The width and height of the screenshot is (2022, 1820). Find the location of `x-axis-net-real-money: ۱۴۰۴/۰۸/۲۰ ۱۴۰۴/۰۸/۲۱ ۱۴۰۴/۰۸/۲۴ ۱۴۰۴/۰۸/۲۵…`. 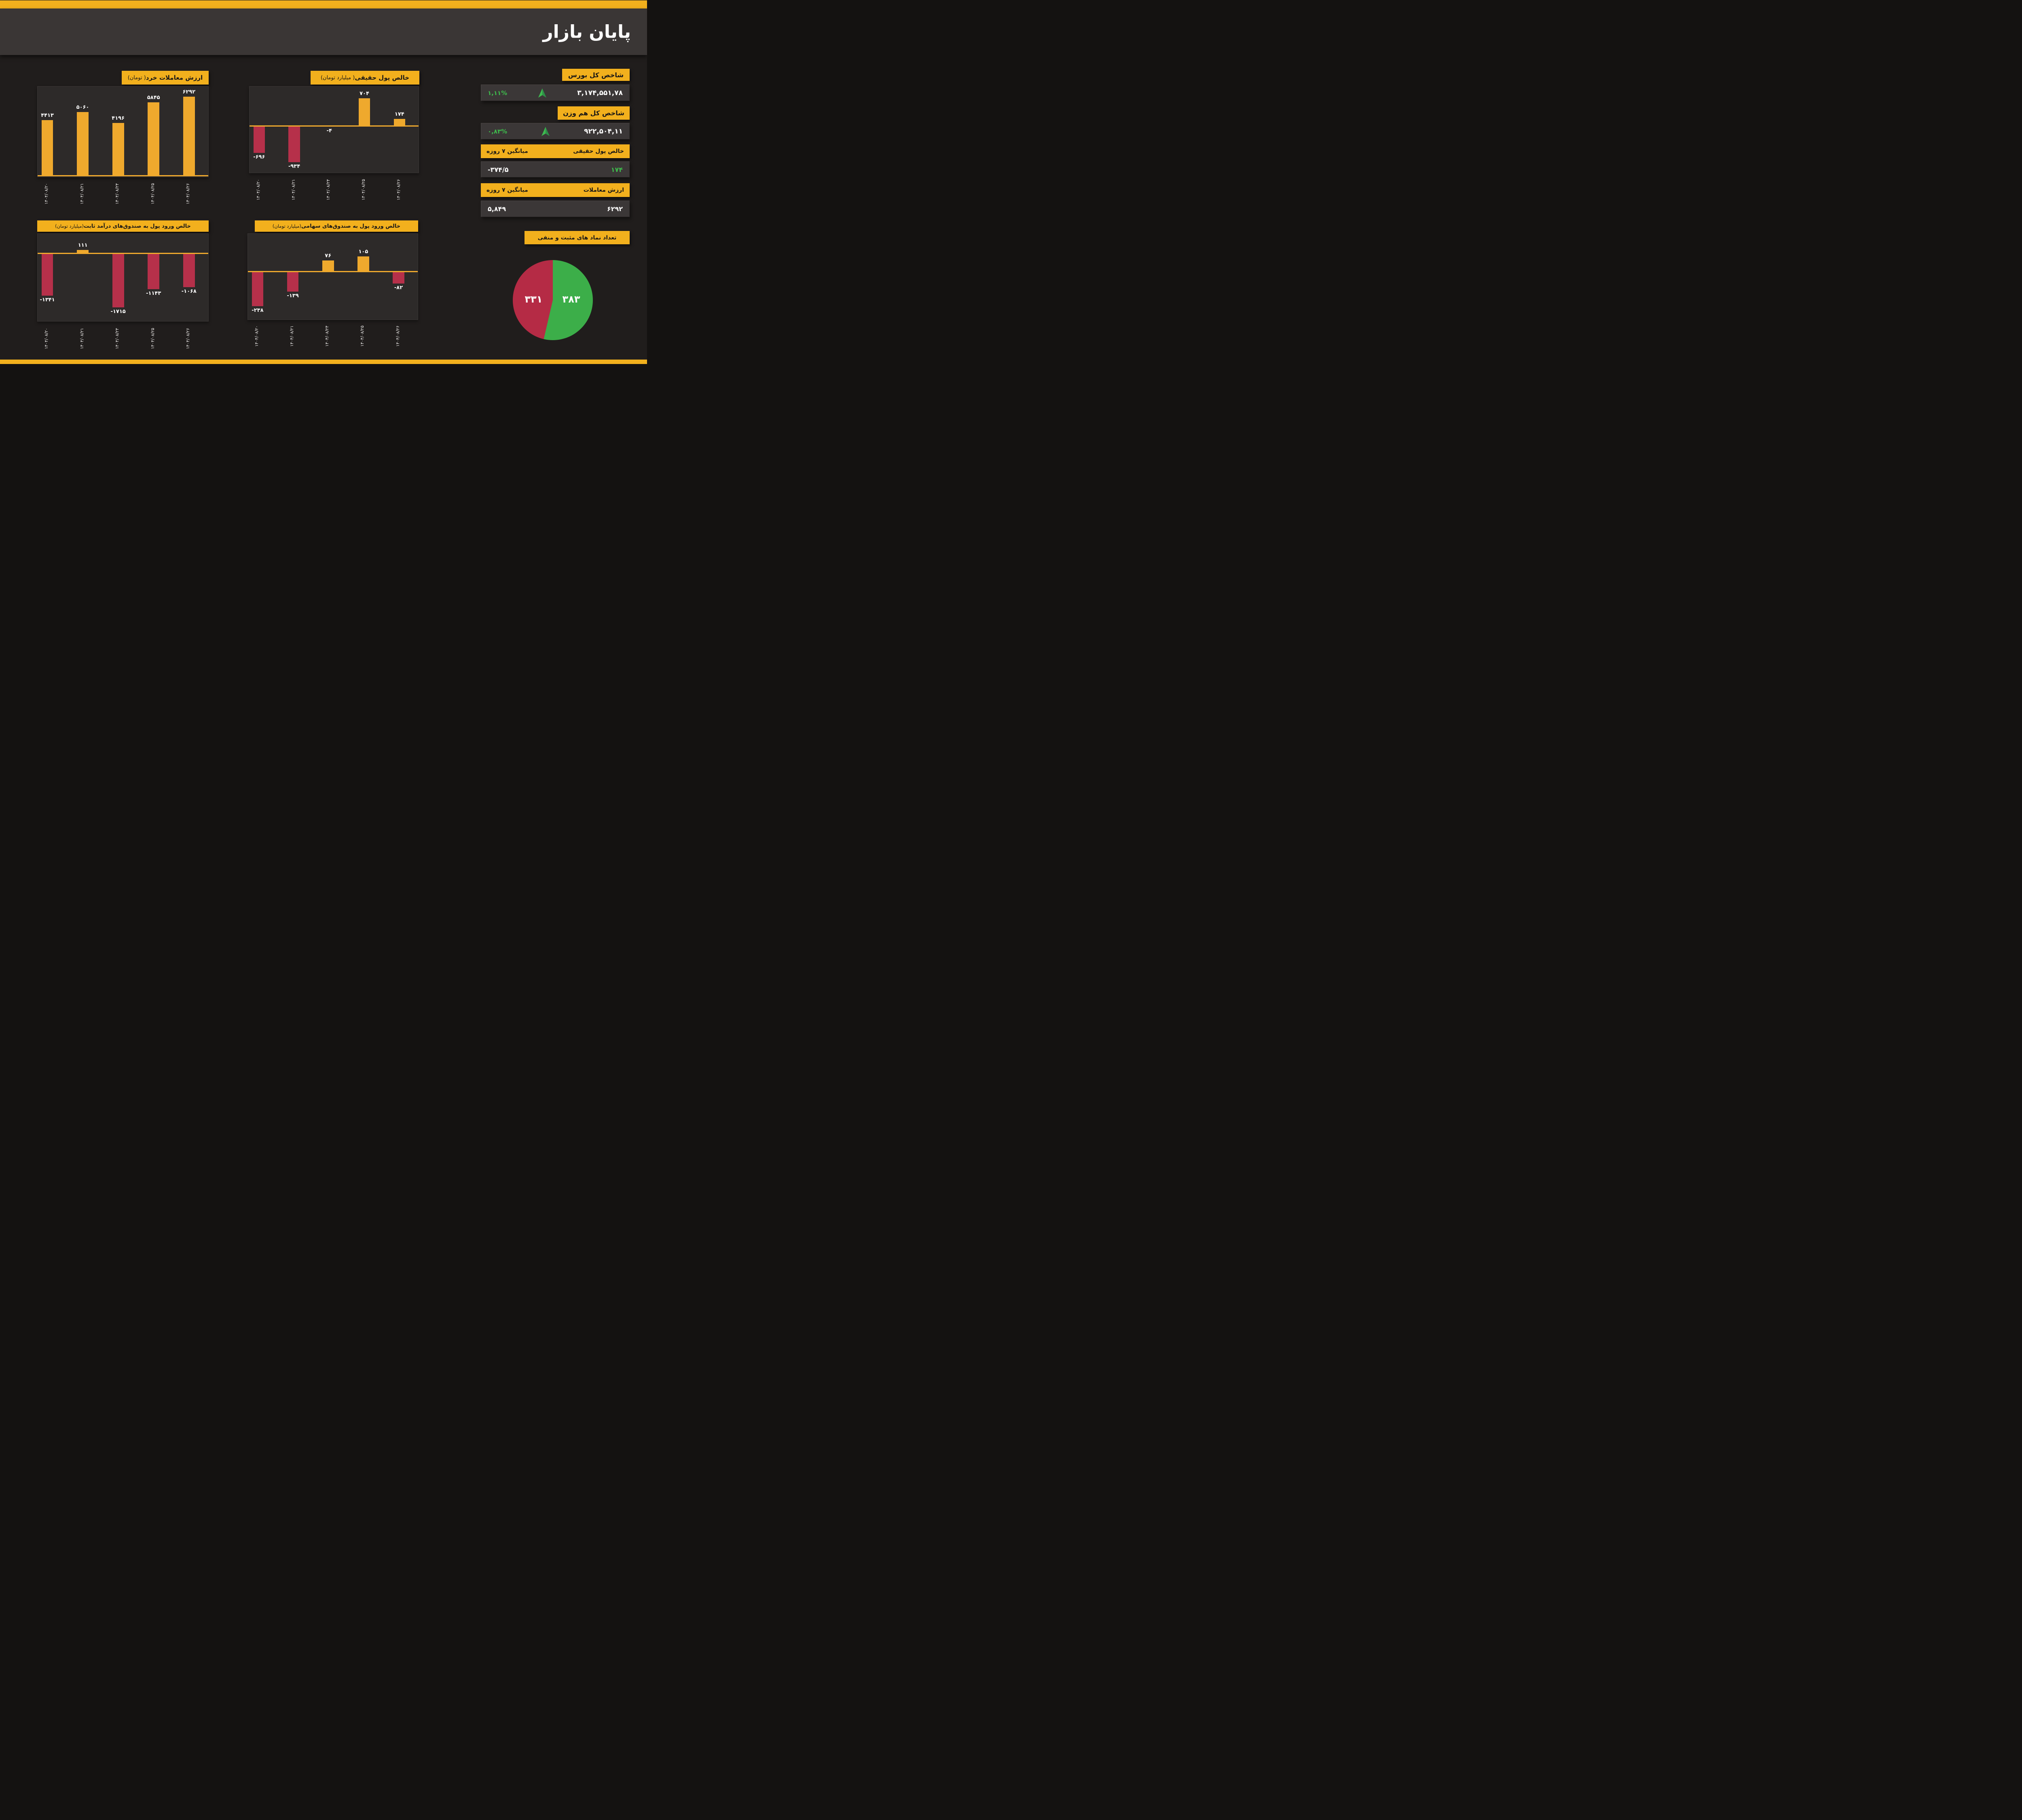

x-axis-net-real-money: ۱۴۰۴/۰۸/۲۰ ۱۴۰۴/۰۸/۲۱ ۱۴۰۴/۰۸/۲۴ ۱۴۰۴/۰۸/۲۵… is located at coordinates (334, 190).